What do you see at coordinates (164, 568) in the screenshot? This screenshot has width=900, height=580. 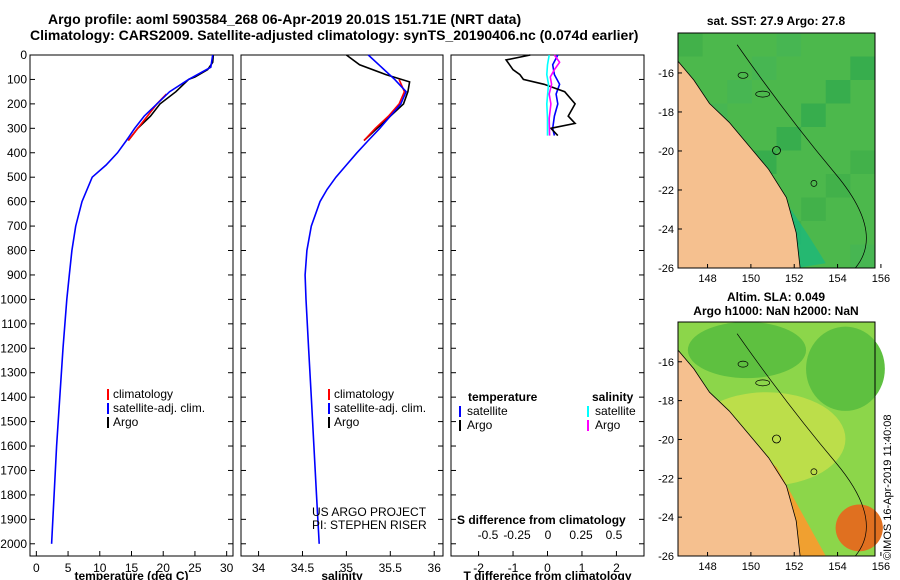 I see `x-tick-label-temperature: 20` at bounding box center [164, 568].